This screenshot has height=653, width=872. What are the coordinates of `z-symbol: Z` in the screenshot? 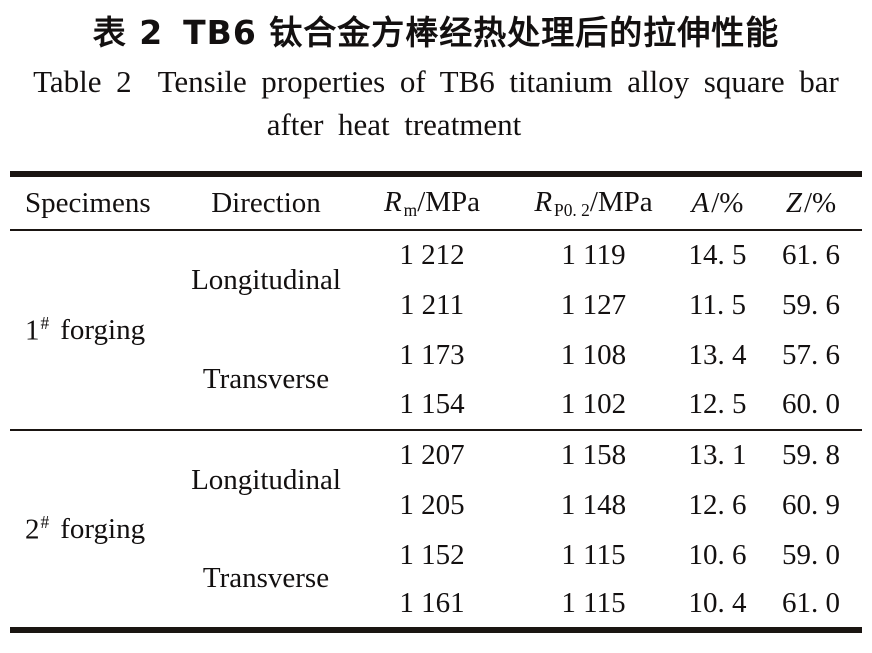 It's located at (793, 202).